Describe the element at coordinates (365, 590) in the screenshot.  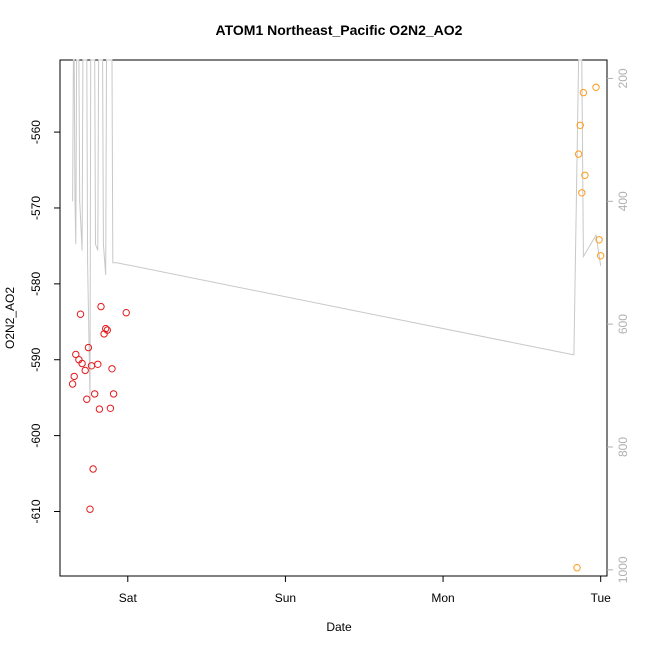
I see `x-axis: Sat Sun Mon Tue` at that location.